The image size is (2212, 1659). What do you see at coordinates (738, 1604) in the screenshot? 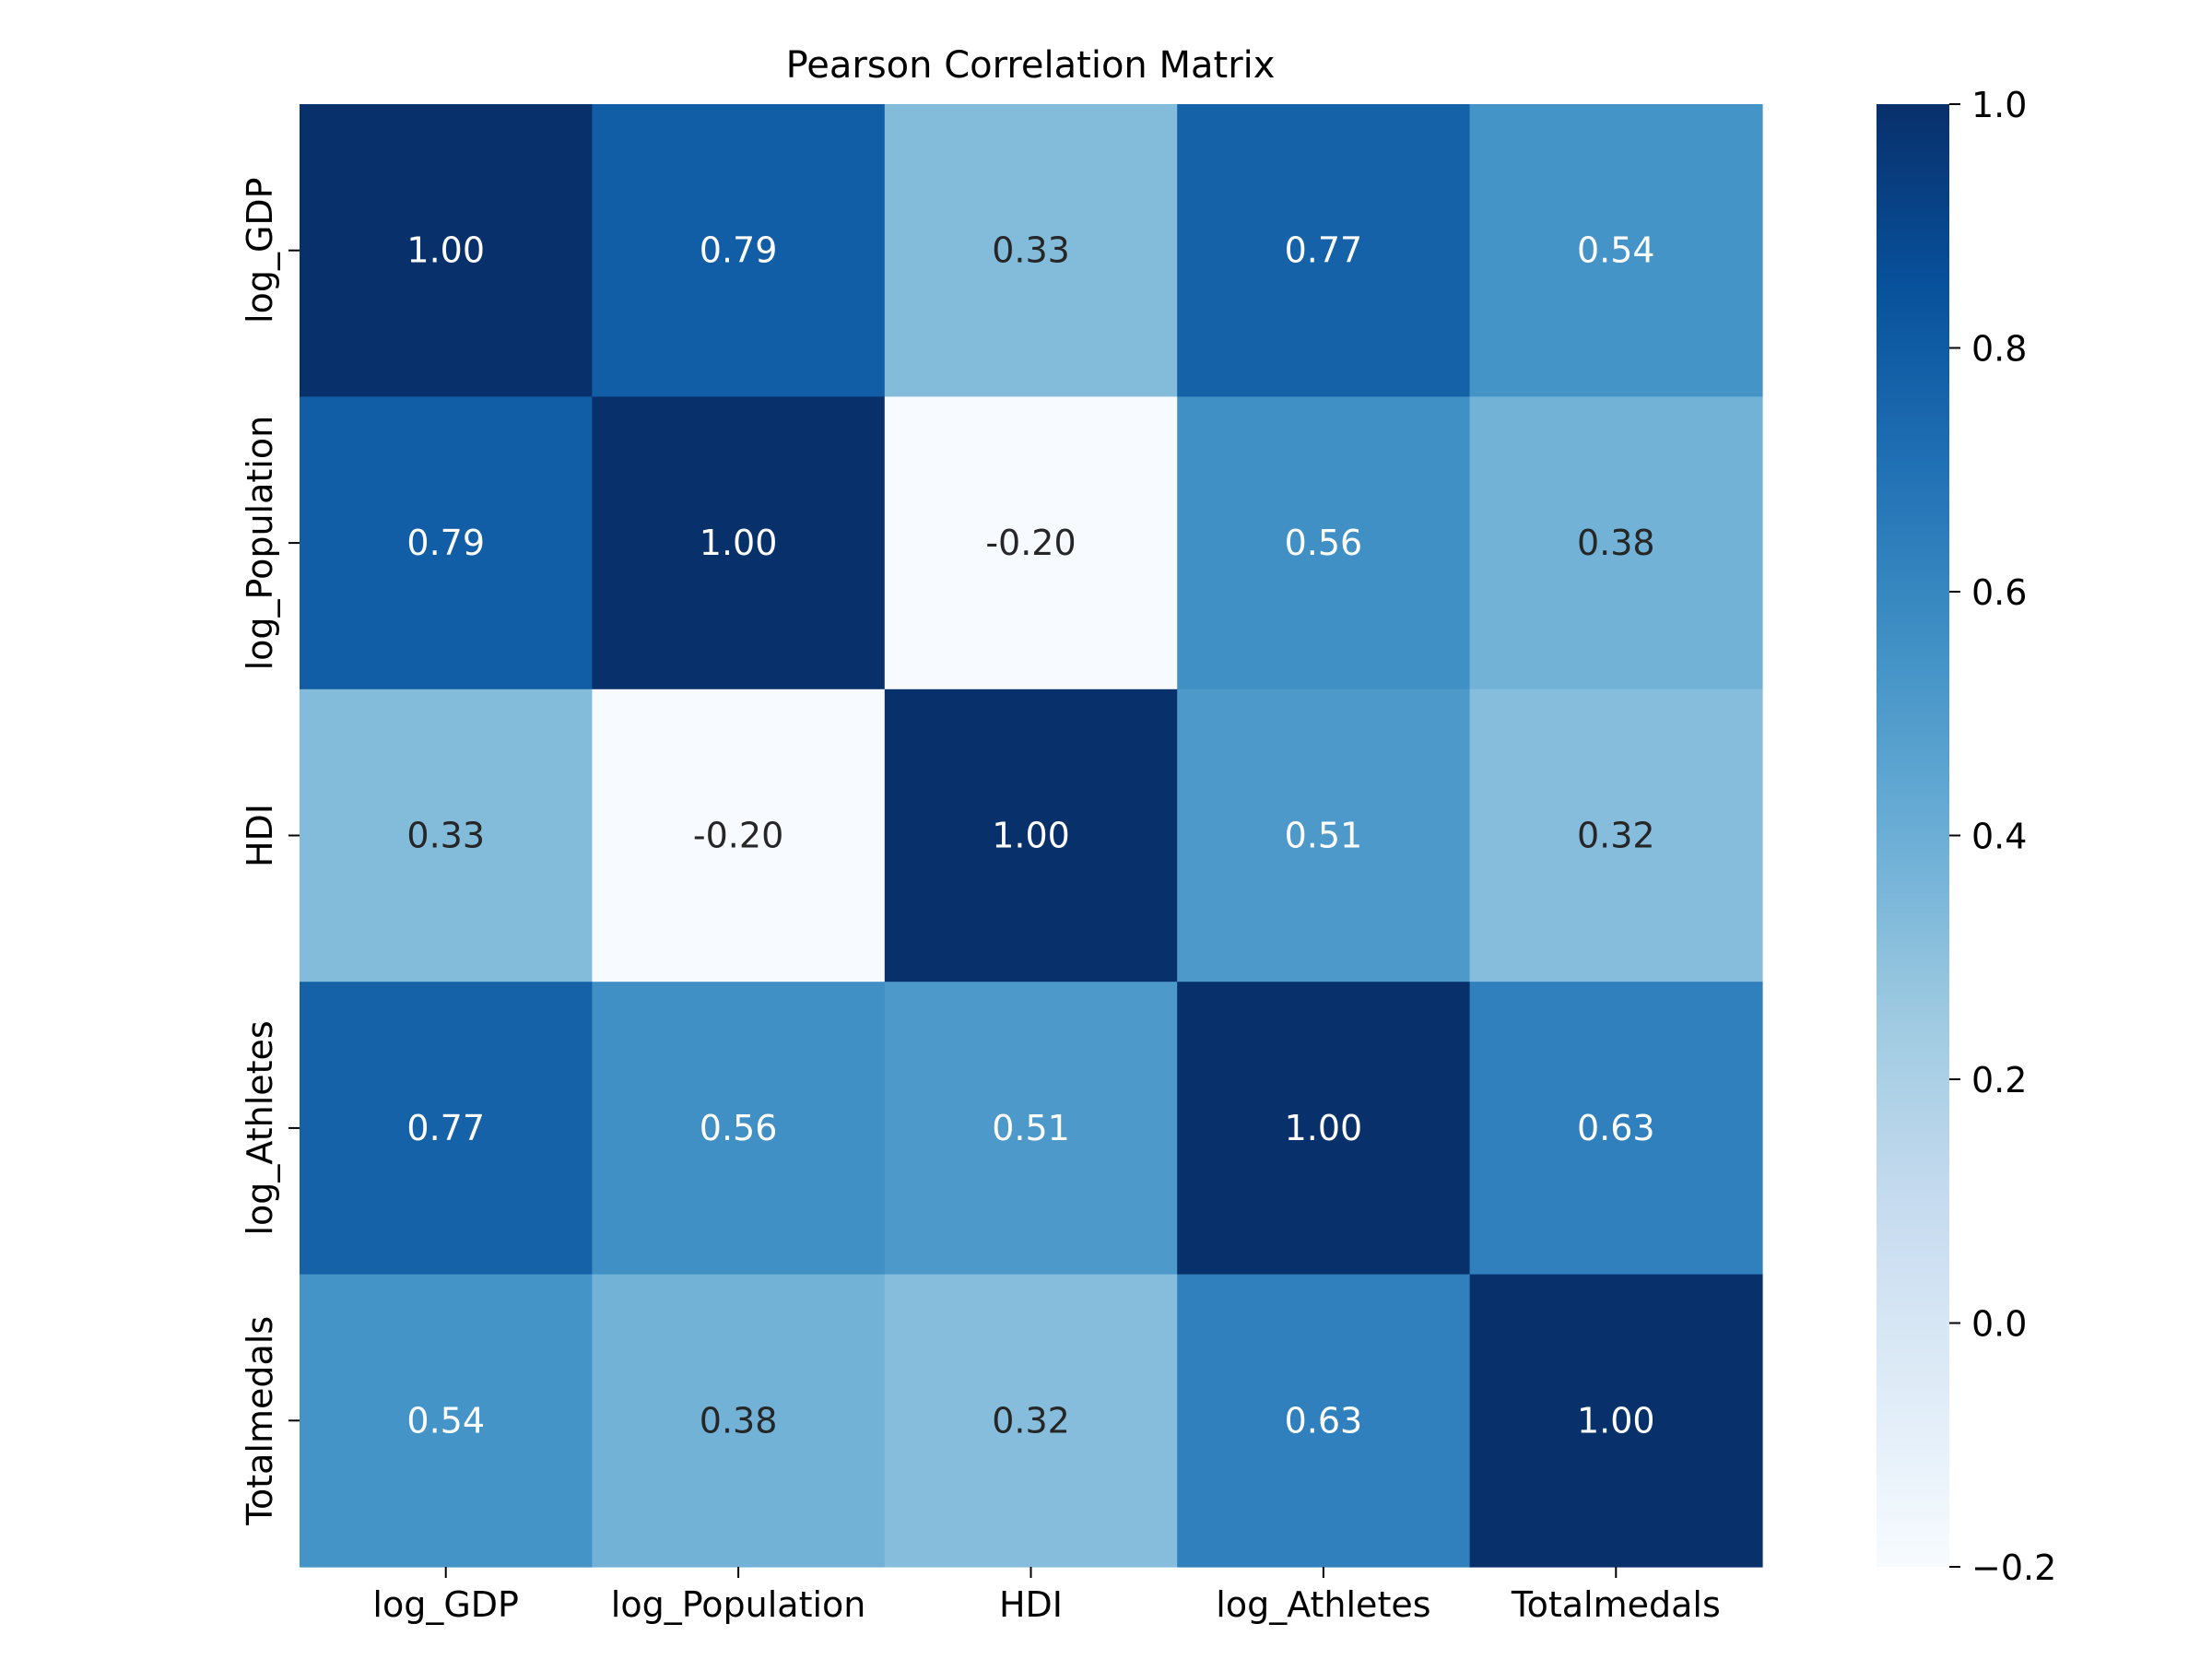
I see `x-tick-label: log_Population` at bounding box center [738, 1604].